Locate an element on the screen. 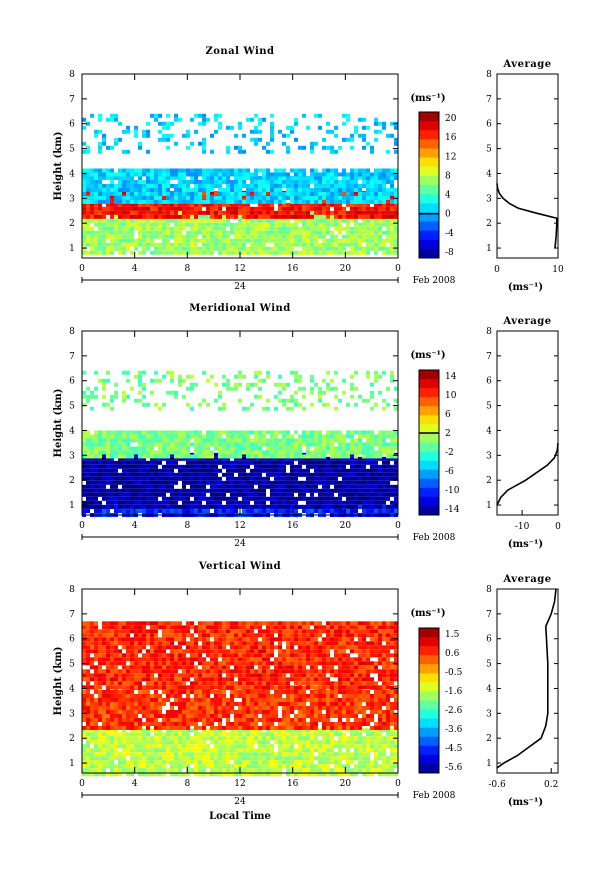 The image size is (615, 873). avg-title: Average is located at coordinates (526, 321).